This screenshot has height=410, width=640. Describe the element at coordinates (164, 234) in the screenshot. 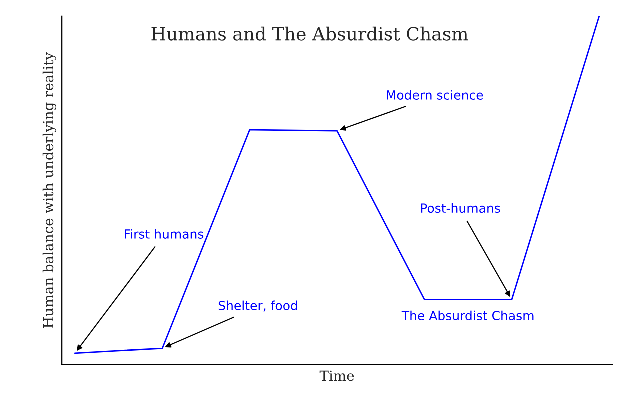

I see `annotation: First humans` at that location.